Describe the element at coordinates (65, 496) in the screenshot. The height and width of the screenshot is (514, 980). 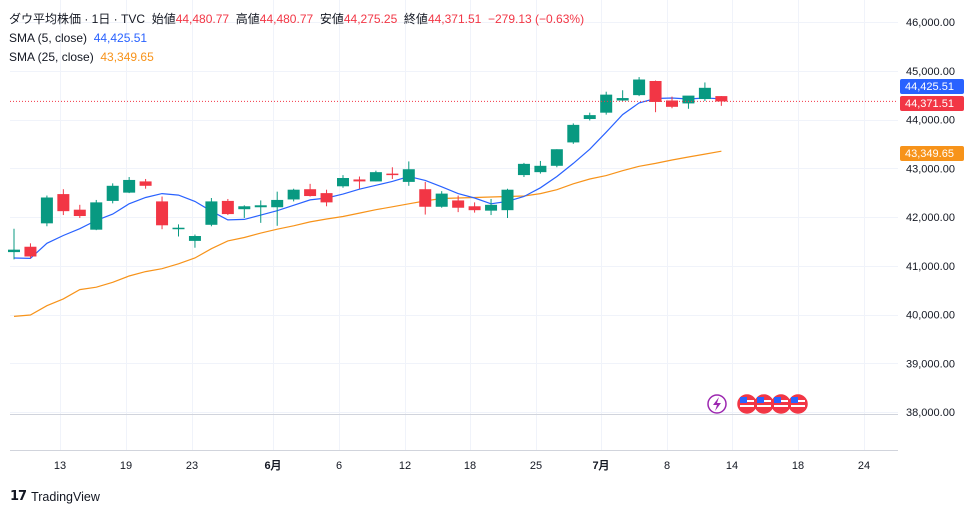
I see `brand-name: TradingView` at that location.